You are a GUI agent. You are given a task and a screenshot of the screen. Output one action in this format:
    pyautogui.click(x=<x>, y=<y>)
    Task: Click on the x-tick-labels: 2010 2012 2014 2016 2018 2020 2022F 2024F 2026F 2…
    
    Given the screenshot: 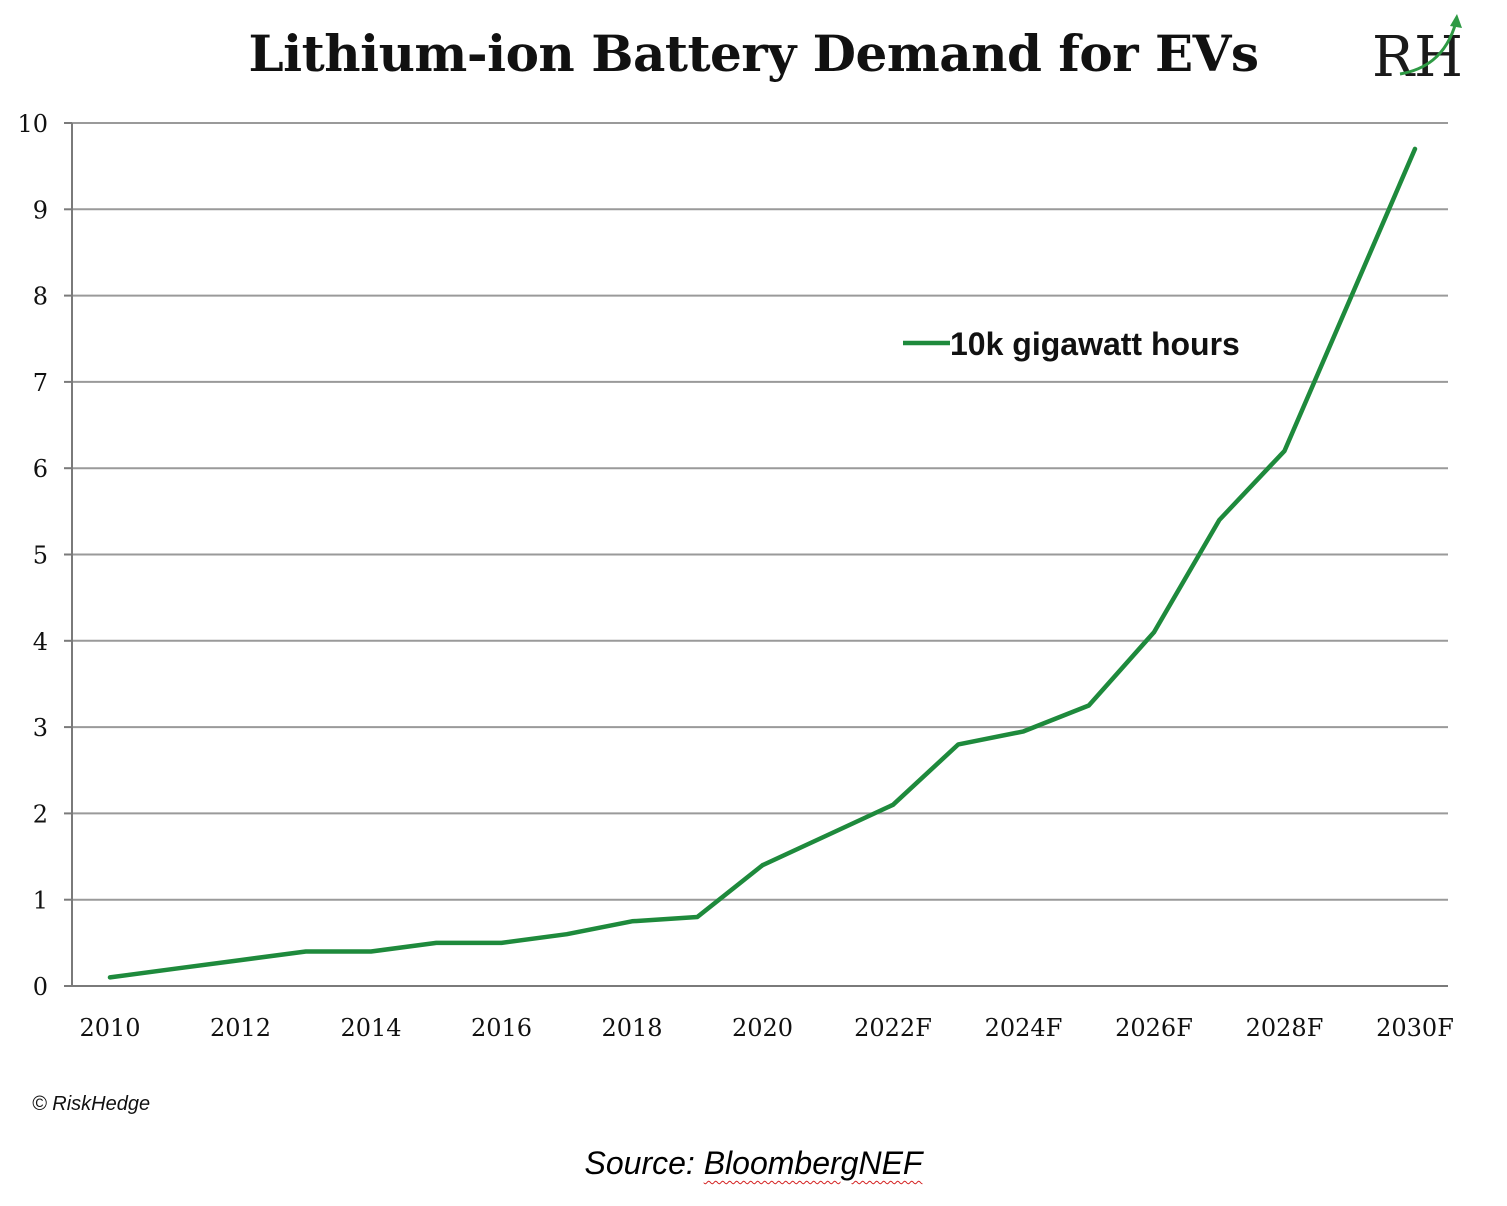 What is the action you would take?
    pyautogui.click(x=766, y=1028)
    